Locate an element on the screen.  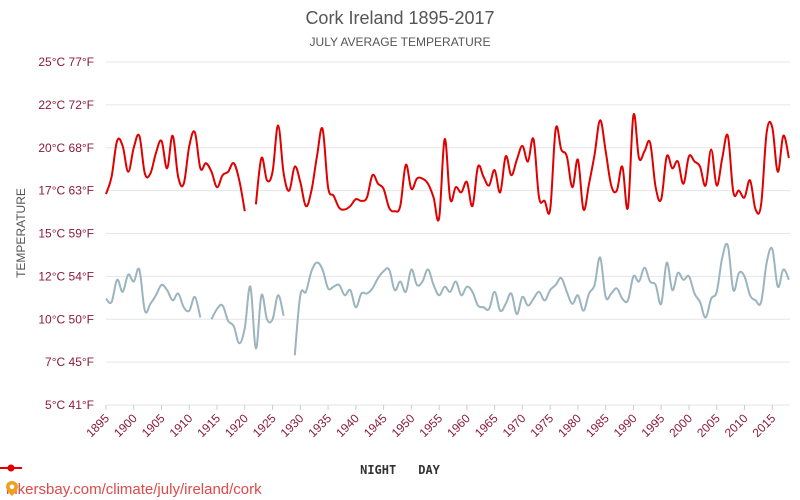
x-tick-label: 1950 is located at coordinates (403, 425).